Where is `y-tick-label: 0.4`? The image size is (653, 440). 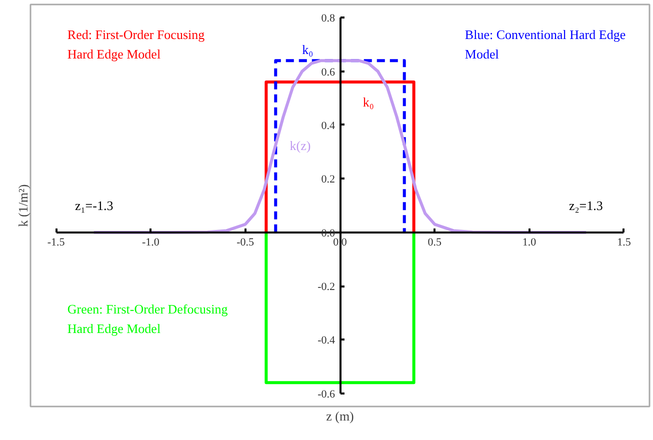 y-tick-label: 0.4 is located at coordinates (328, 126).